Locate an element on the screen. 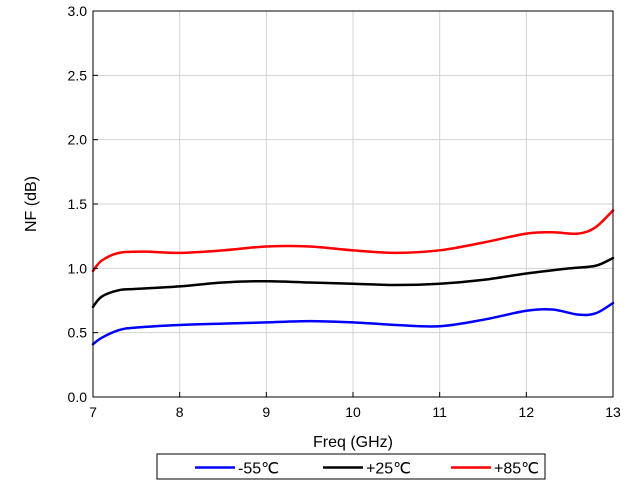 The image size is (638, 483). legend-label-2: +85℃ is located at coordinates (516, 469).